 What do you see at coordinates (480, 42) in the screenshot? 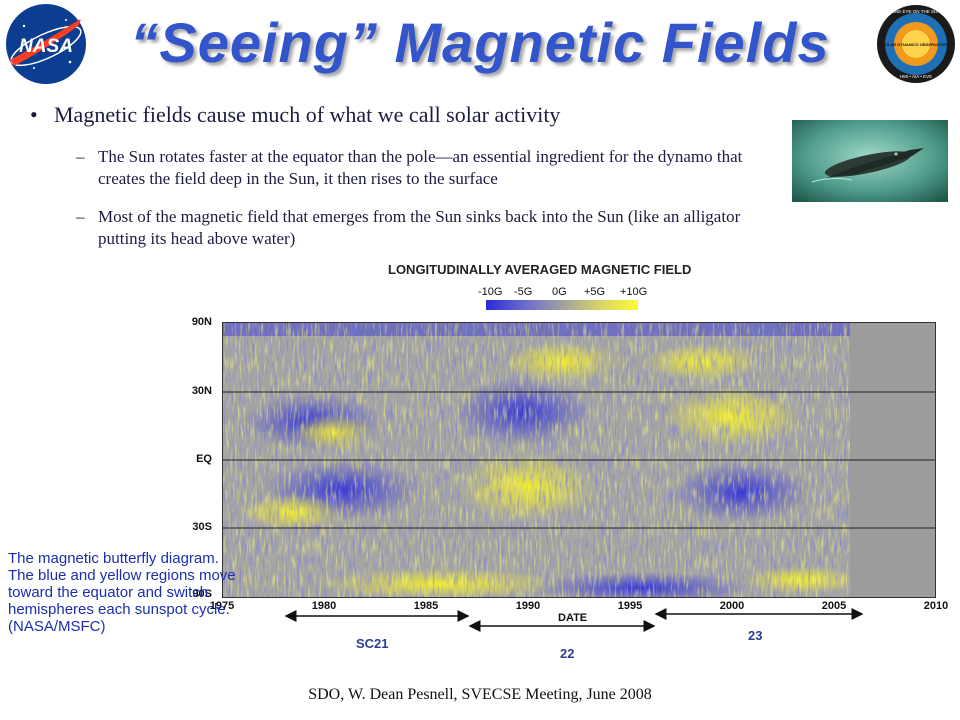
I see `slide-title: “Seeing” Magnetic Fields` at bounding box center [480, 42].